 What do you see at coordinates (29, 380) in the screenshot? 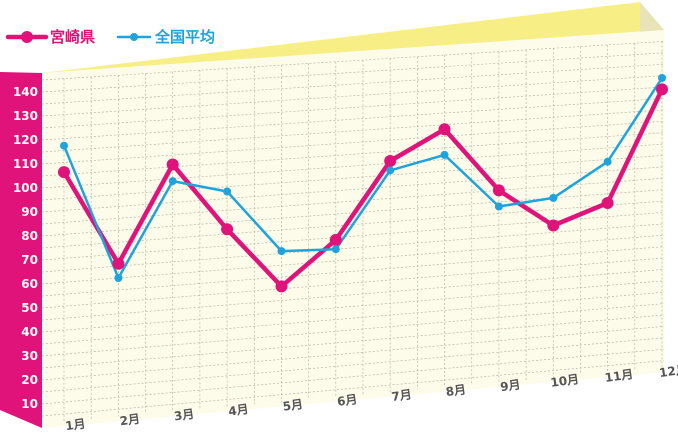
I see `y-tick-label: 20` at bounding box center [29, 380].